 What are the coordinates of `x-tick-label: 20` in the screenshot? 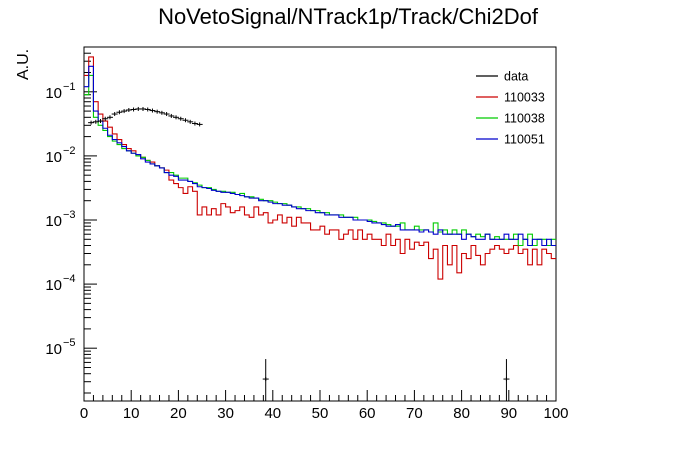 It's located at (178, 413).